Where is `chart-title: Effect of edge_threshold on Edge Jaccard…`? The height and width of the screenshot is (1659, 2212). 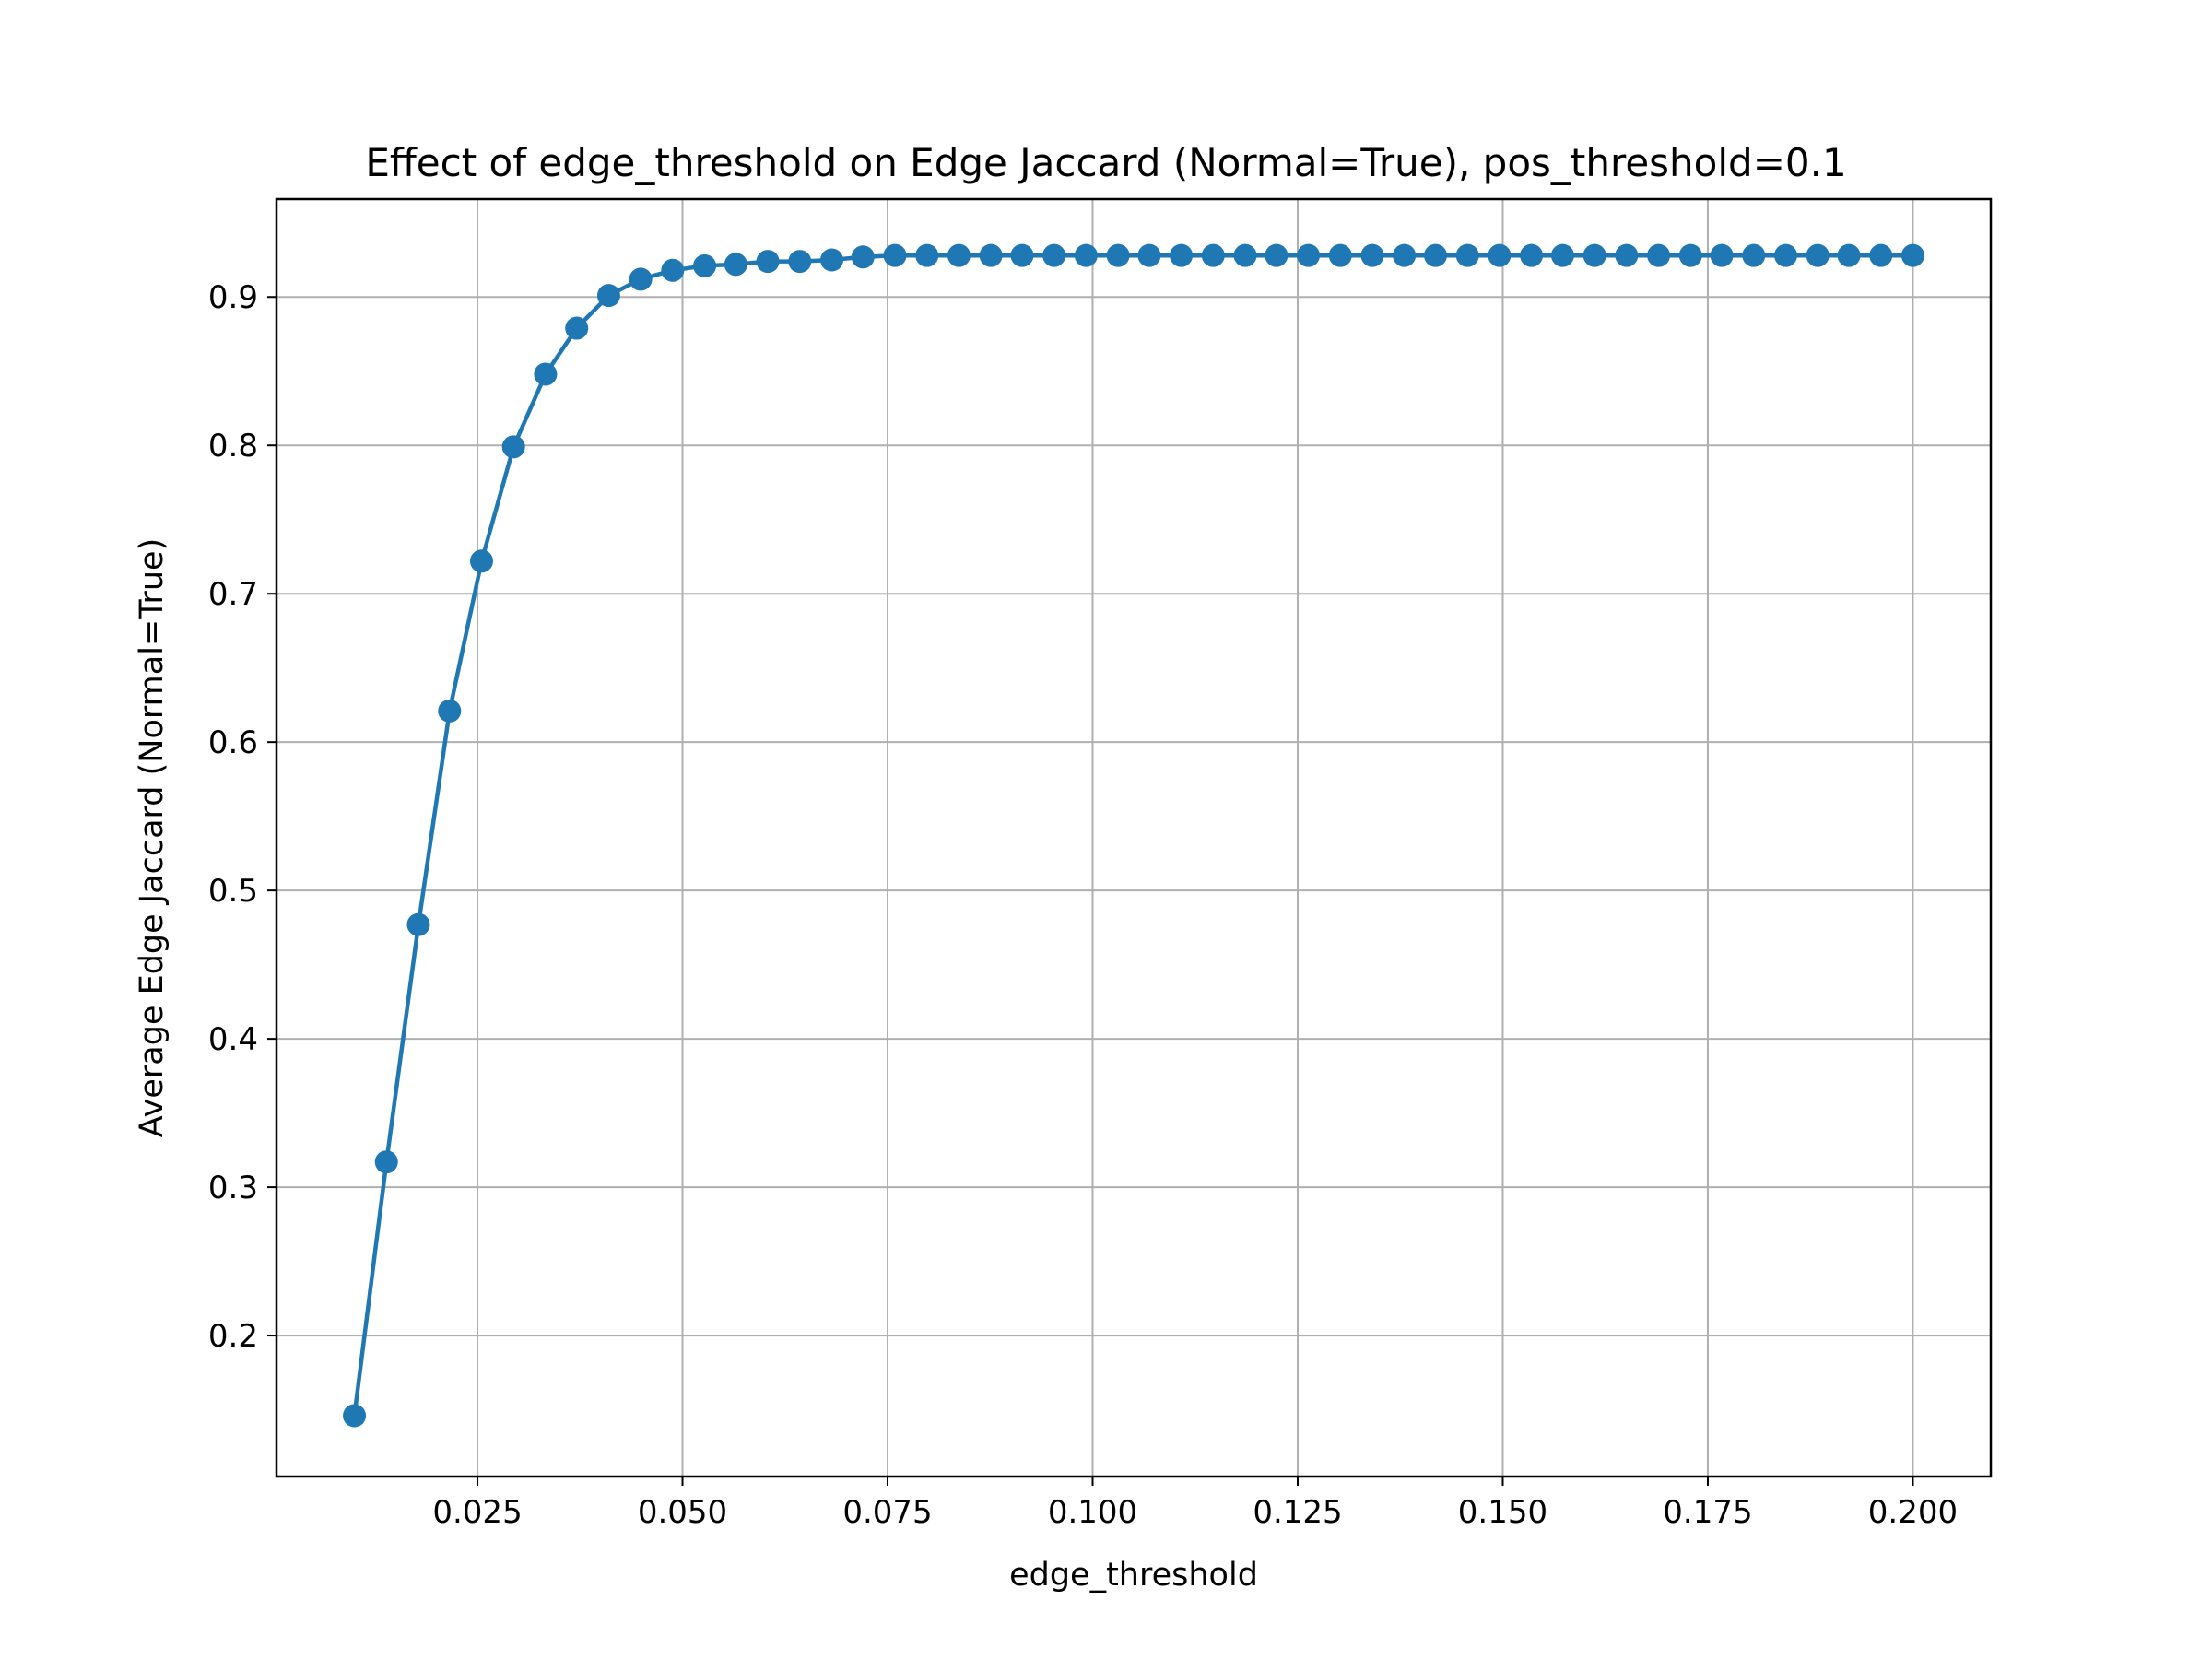 chart-title: Effect of edge_threshold on Edge Jaccard… is located at coordinates (1105, 162).